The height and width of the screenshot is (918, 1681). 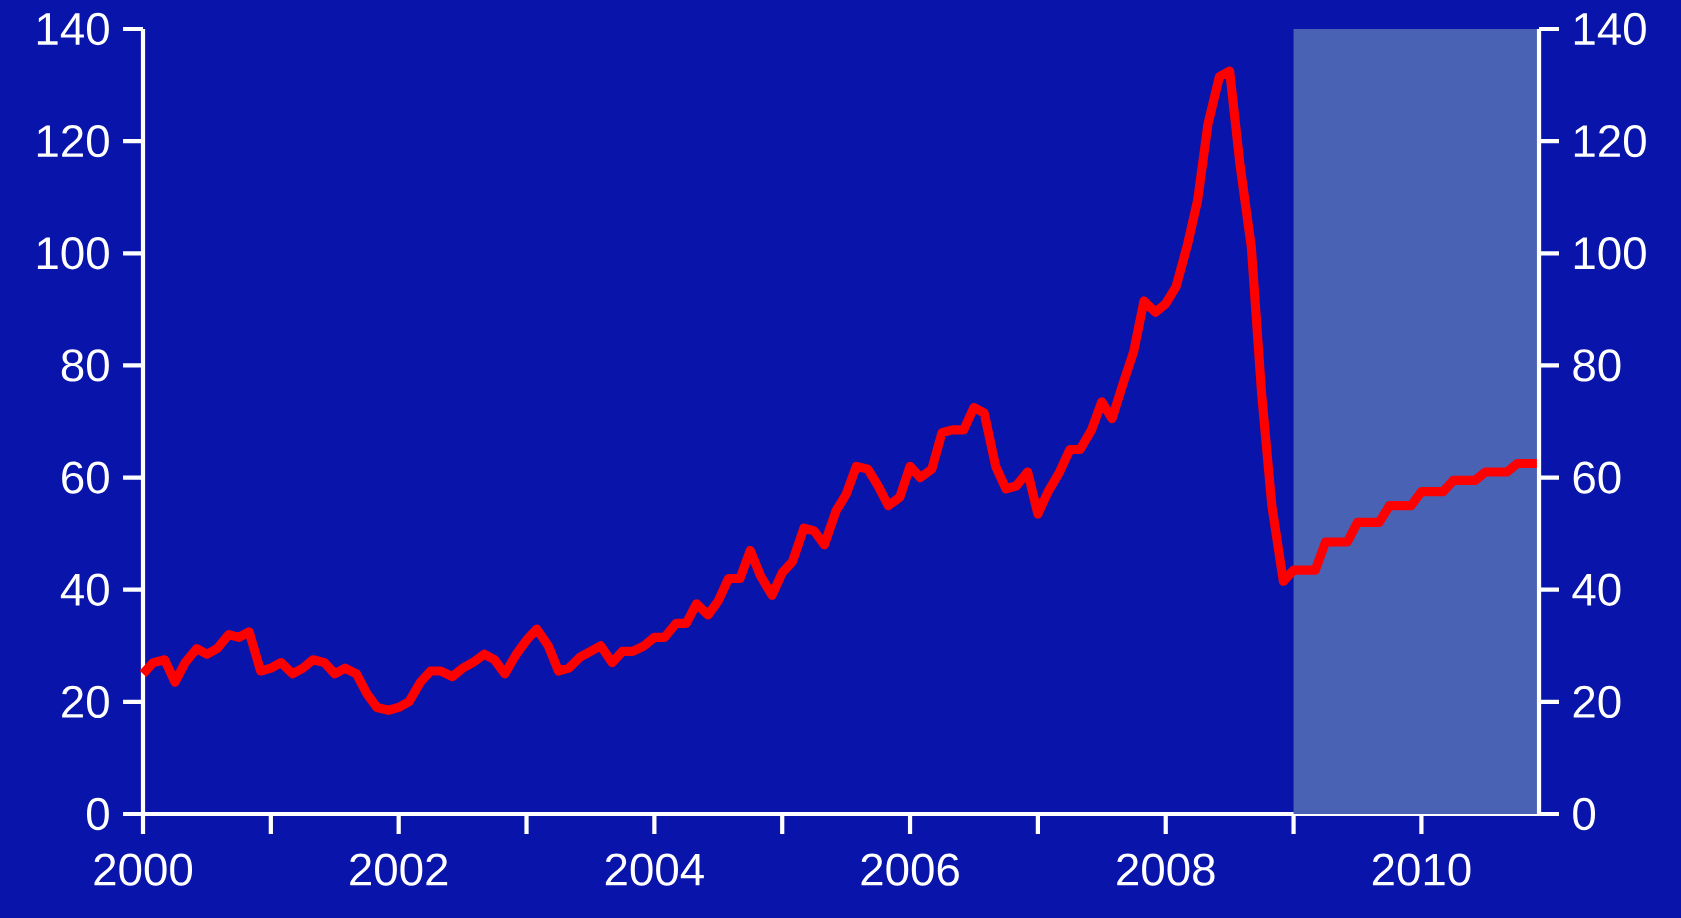 What do you see at coordinates (399, 869) in the screenshot?
I see `x-tick-label: 2002` at bounding box center [399, 869].